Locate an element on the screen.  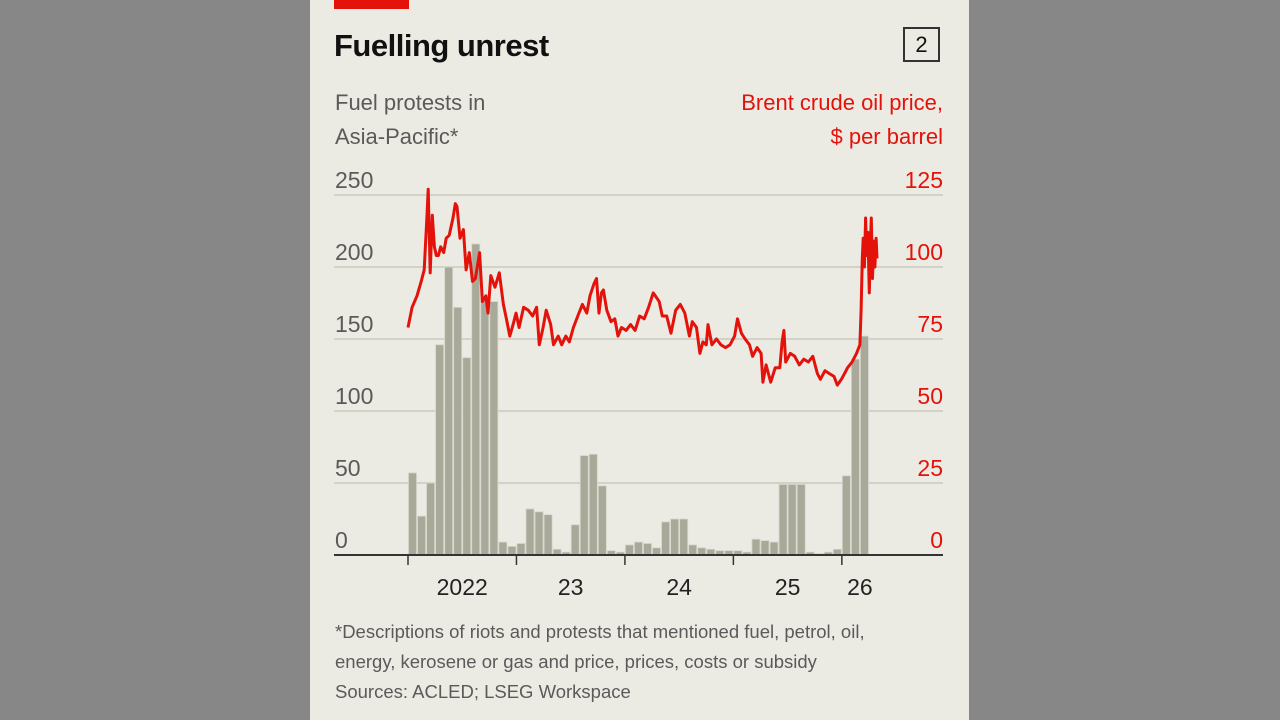
right-tick-label: 50 is located at coordinates (930, 396).